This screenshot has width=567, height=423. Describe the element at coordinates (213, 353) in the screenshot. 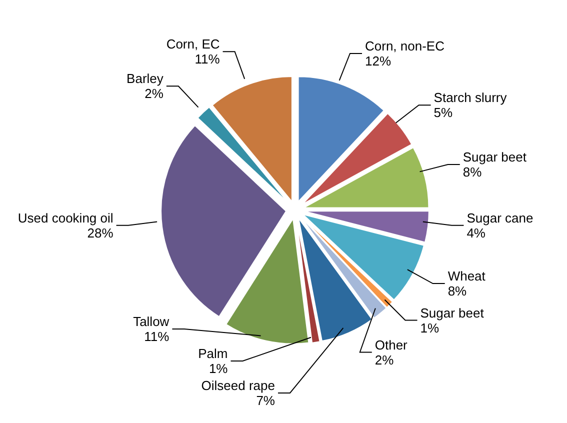

I see `slice-label: Palm` at that location.